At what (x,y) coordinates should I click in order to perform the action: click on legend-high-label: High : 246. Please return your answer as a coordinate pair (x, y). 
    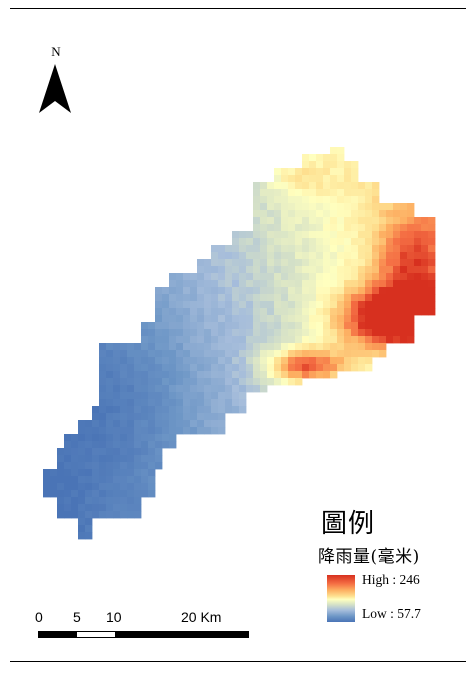
    Looking at the image, I should click on (391, 579).